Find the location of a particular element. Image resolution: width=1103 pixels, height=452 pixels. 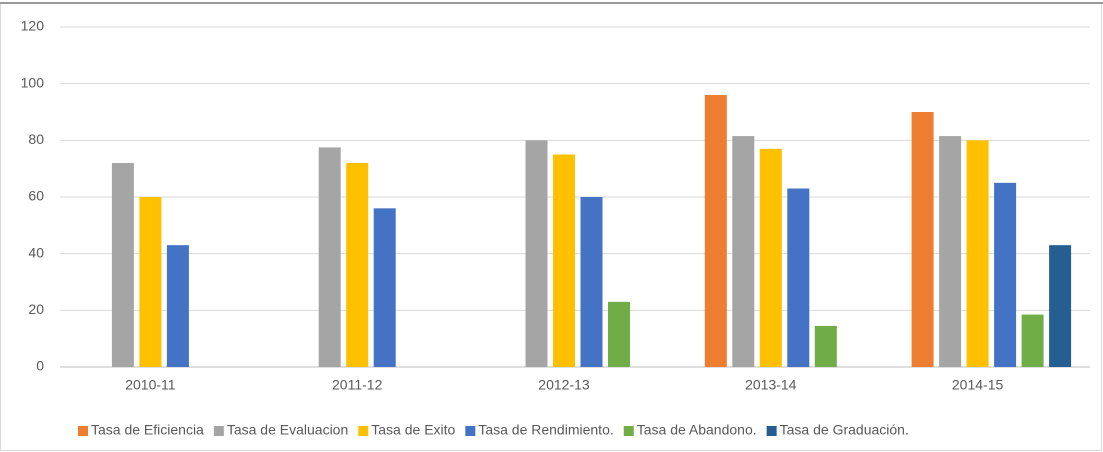

legend-label: Tasa de Eficiencia is located at coordinates (147, 430).